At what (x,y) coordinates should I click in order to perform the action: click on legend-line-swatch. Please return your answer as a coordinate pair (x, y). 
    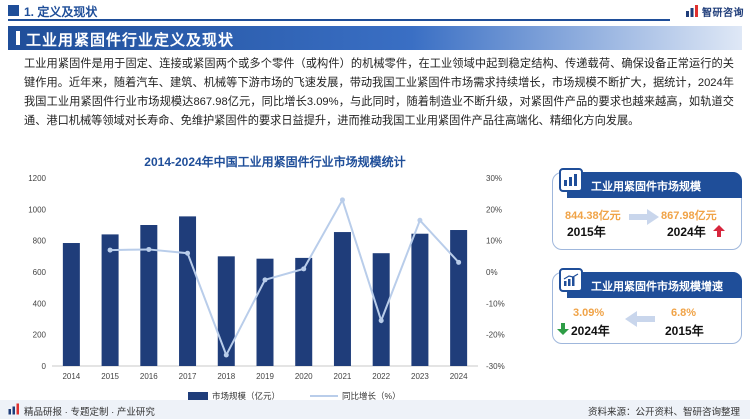
    Looking at the image, I should click on (324, 396).